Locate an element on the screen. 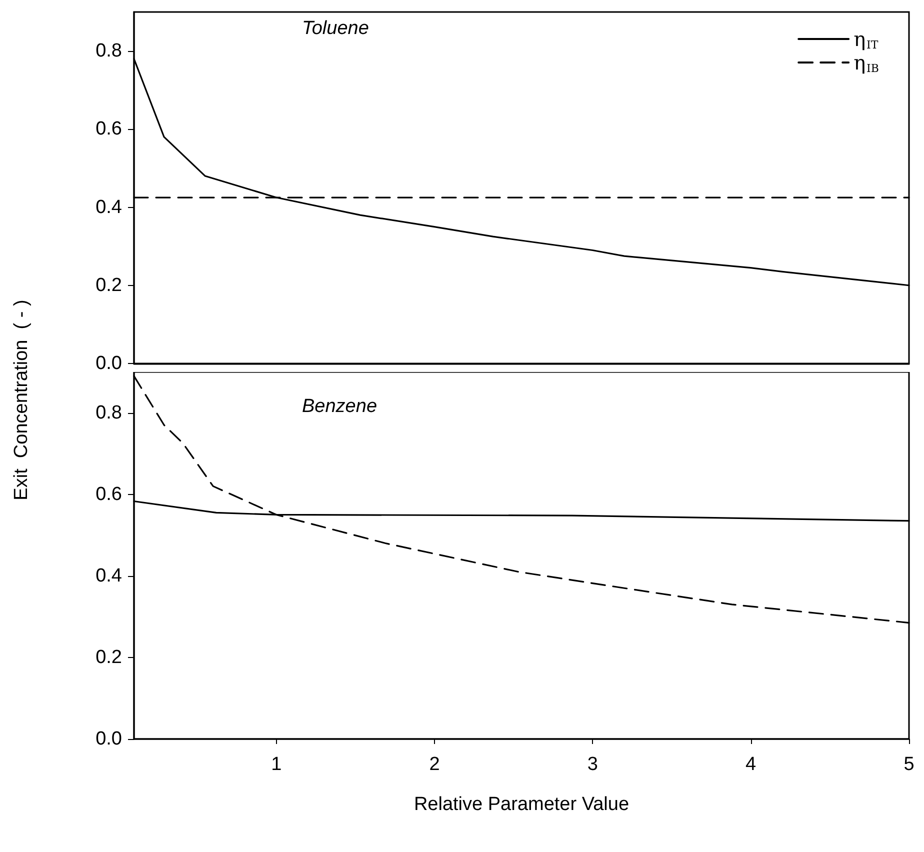 The width and height of the screenshot is (924, 852). y-axis-title: Exit Concentration ( - ) is located at coordinates (22, 400).